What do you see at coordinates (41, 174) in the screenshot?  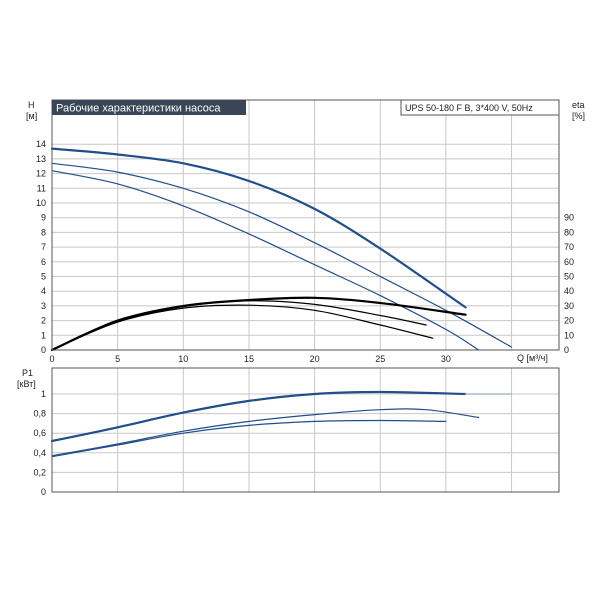 I see `y-tick-label: 12` at bounding box center [41, 174].